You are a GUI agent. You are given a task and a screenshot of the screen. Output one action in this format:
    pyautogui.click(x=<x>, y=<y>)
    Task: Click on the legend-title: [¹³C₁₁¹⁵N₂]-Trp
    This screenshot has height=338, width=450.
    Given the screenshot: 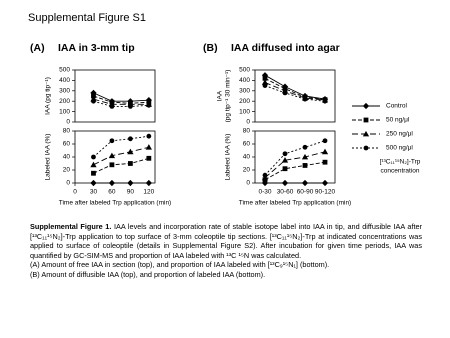 What is the action you would take?
    pyautogui.click(x=400, y=162)
    